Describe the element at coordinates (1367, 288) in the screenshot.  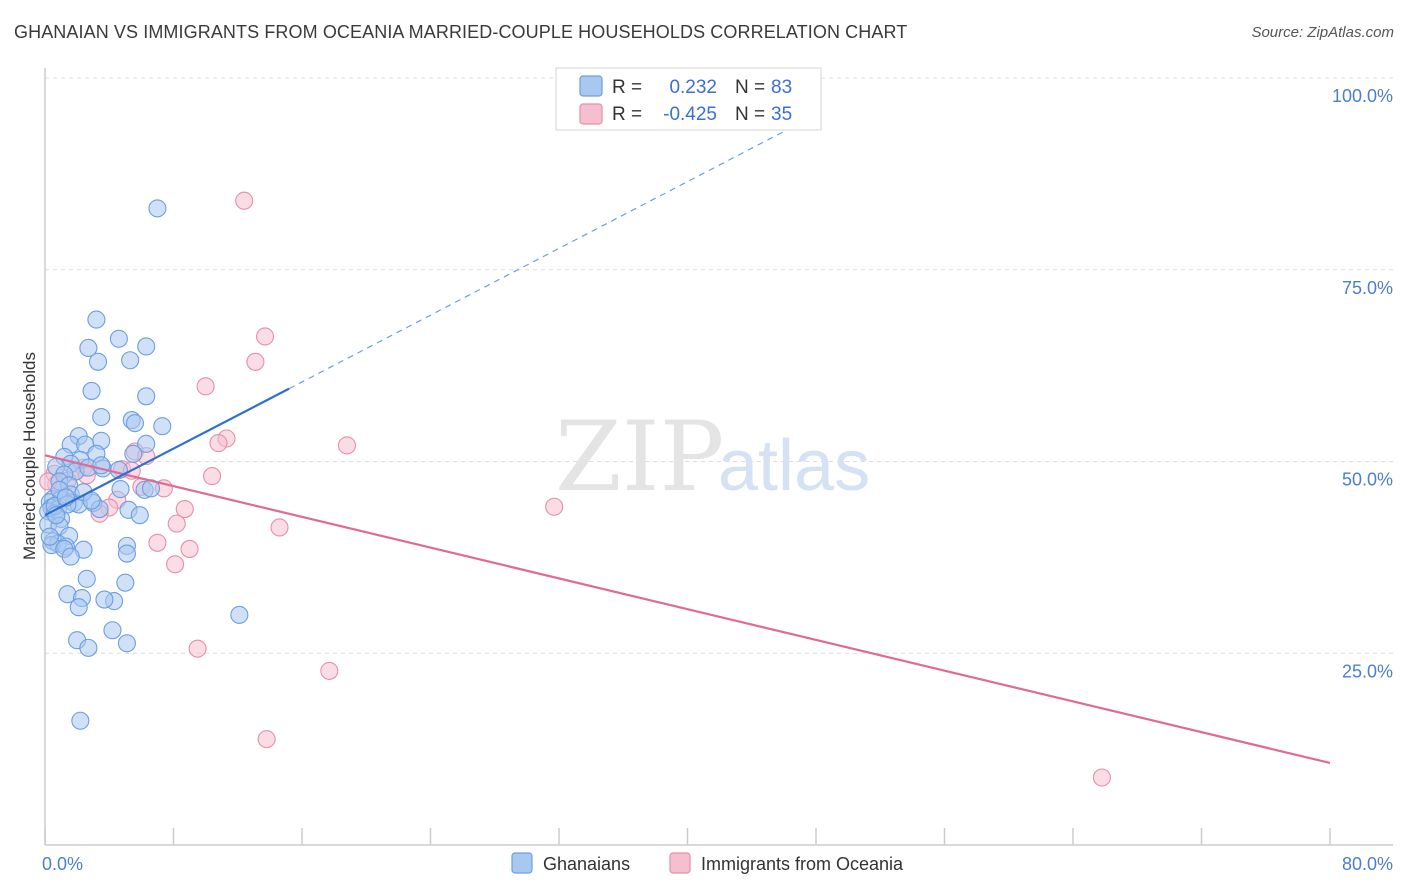
I see `y-tick-label-75: 75.0%` at that location.